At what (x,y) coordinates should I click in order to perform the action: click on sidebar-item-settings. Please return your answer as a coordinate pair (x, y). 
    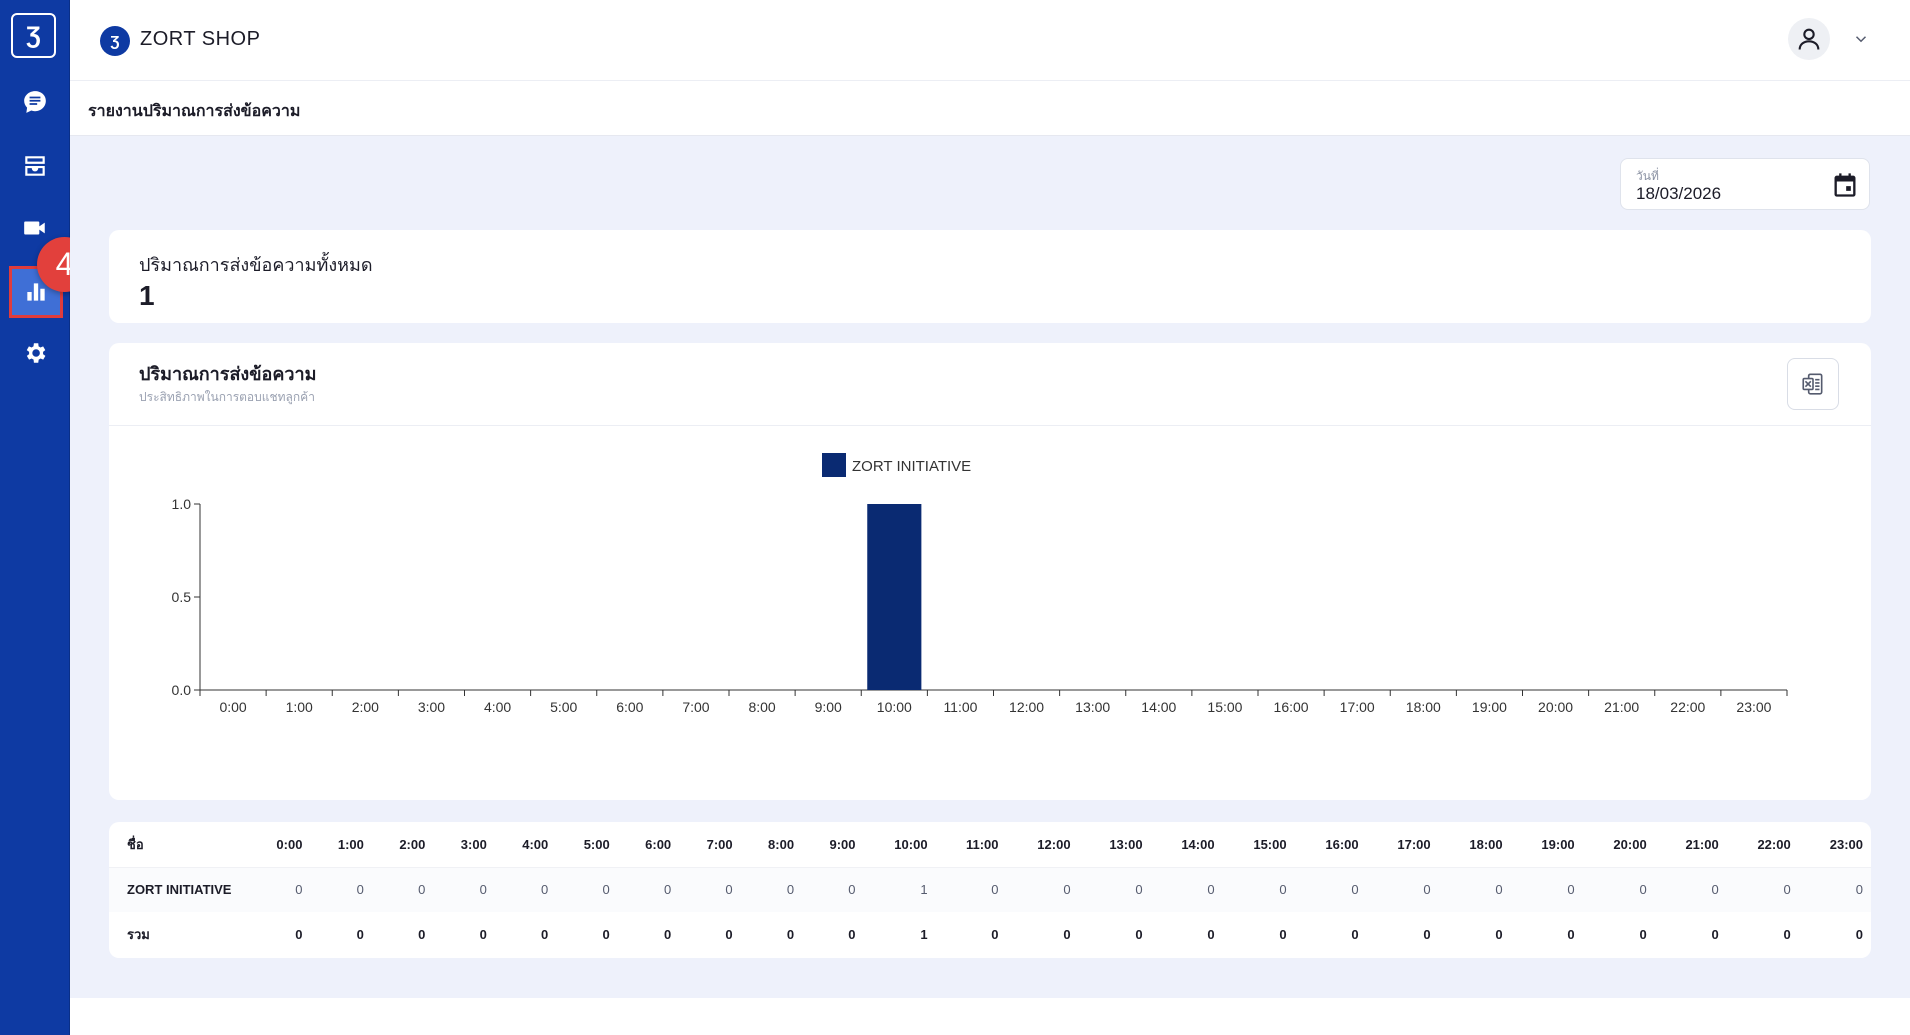
    Looking at the image, I should click on (35, 353).